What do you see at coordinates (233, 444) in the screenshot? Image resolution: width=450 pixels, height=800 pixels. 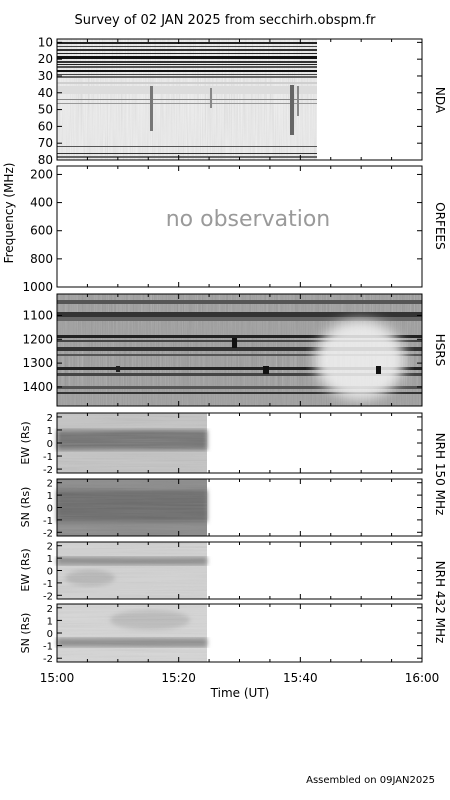 I see `nrh150-ew-panel: 2 1 0 -1 -2` at bounding box center [233, 444].